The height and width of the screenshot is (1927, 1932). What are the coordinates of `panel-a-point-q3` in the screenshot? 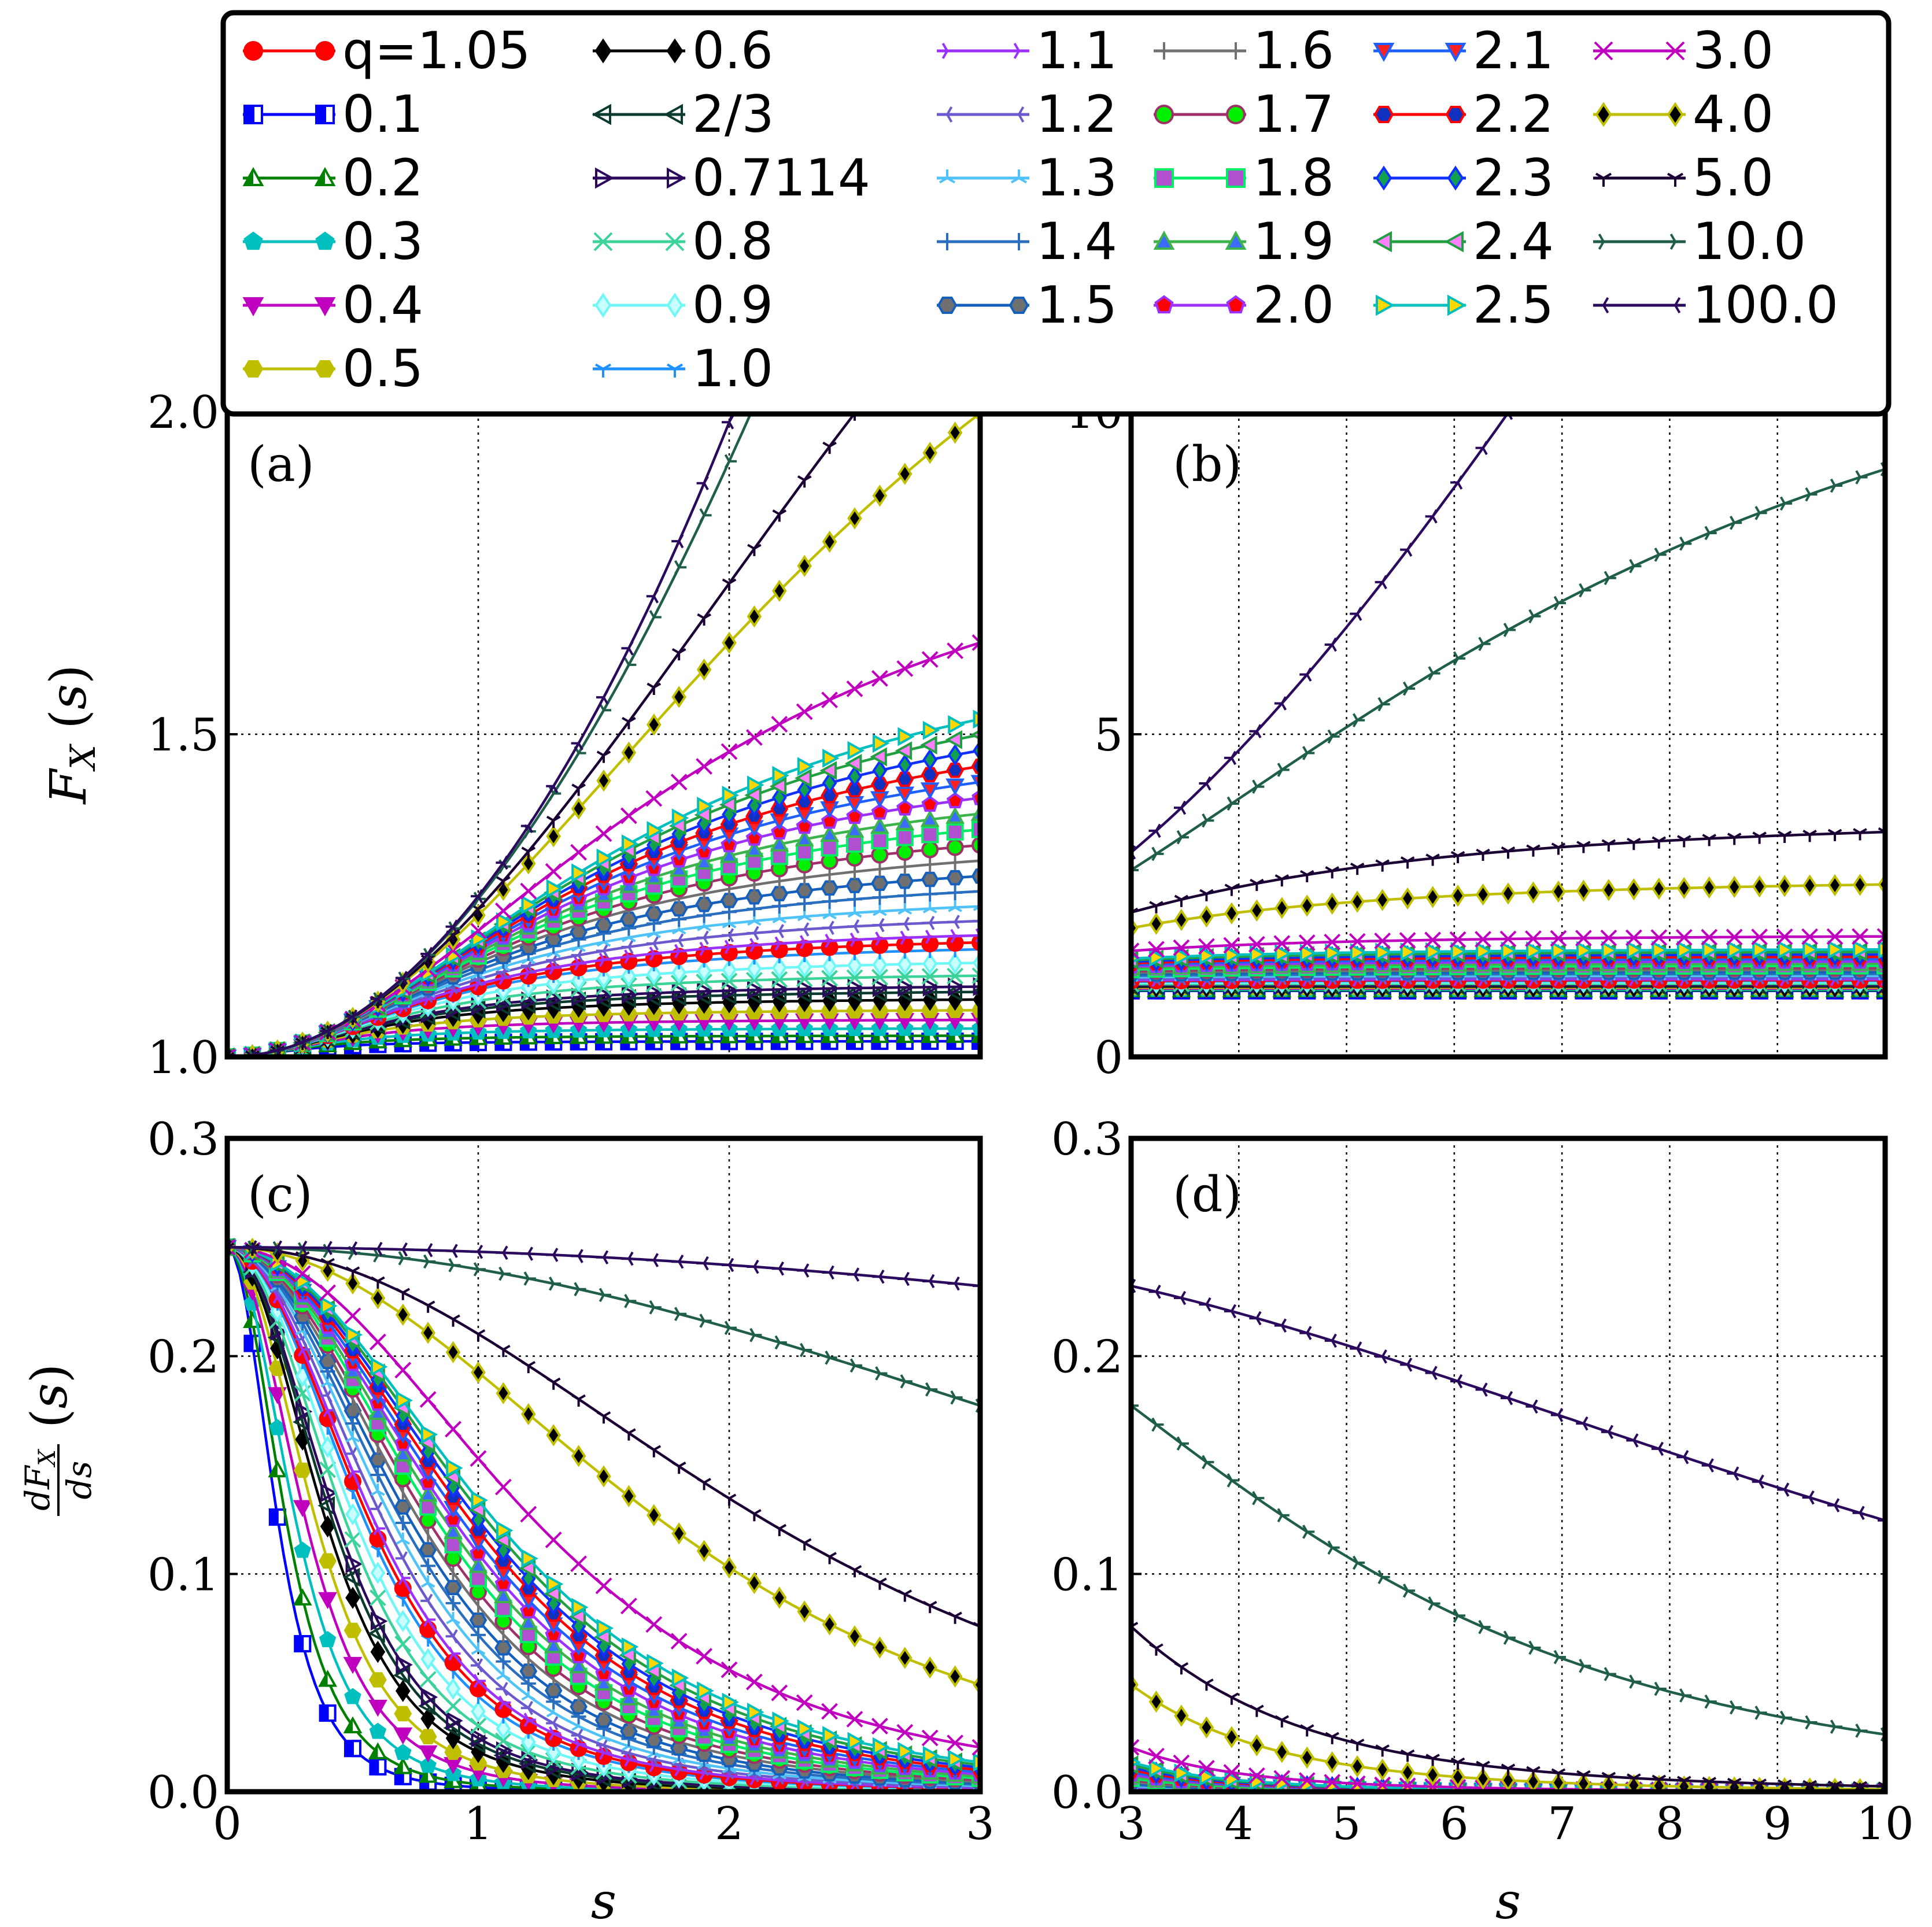 It's located at (654, 798).